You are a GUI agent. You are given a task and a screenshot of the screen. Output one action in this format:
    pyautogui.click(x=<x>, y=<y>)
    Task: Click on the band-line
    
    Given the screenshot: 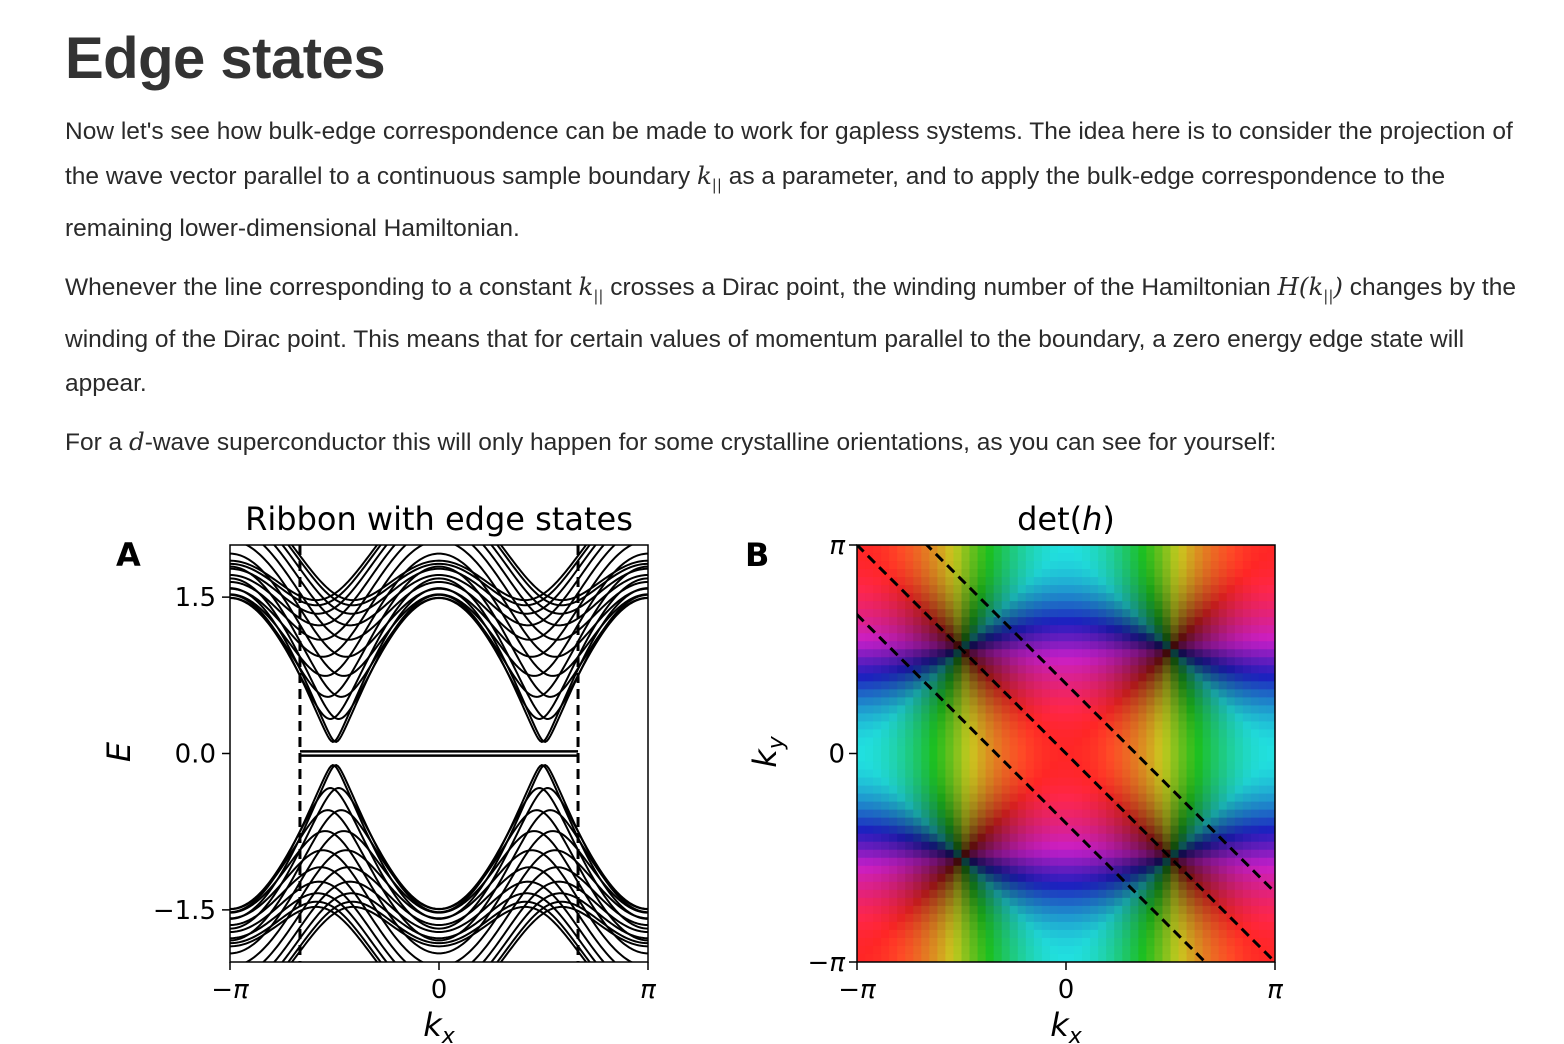 What is the action you would take?
    pyautogui.click(x=439, y=601)
    